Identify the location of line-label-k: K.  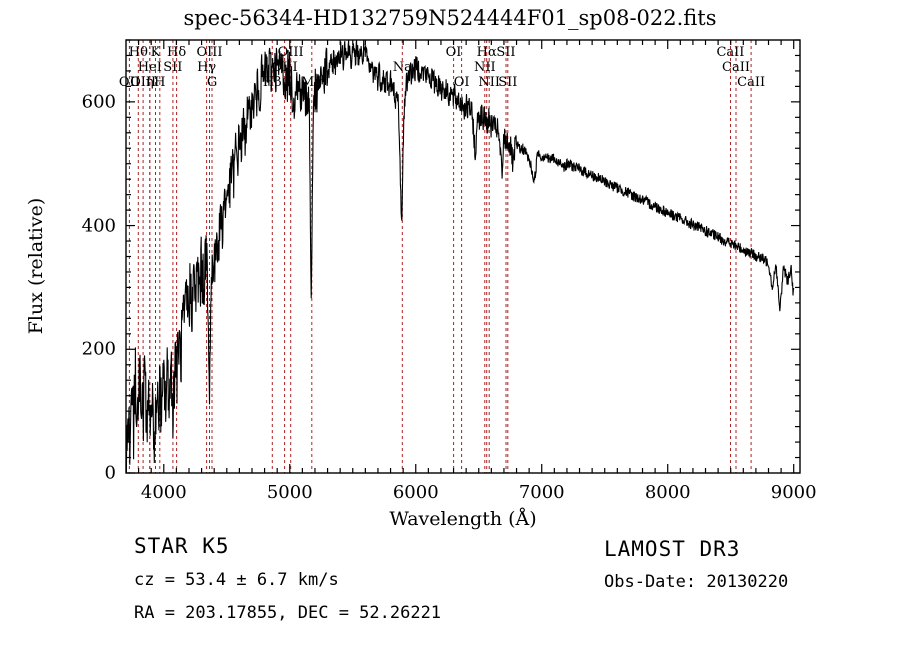
(155, 52).